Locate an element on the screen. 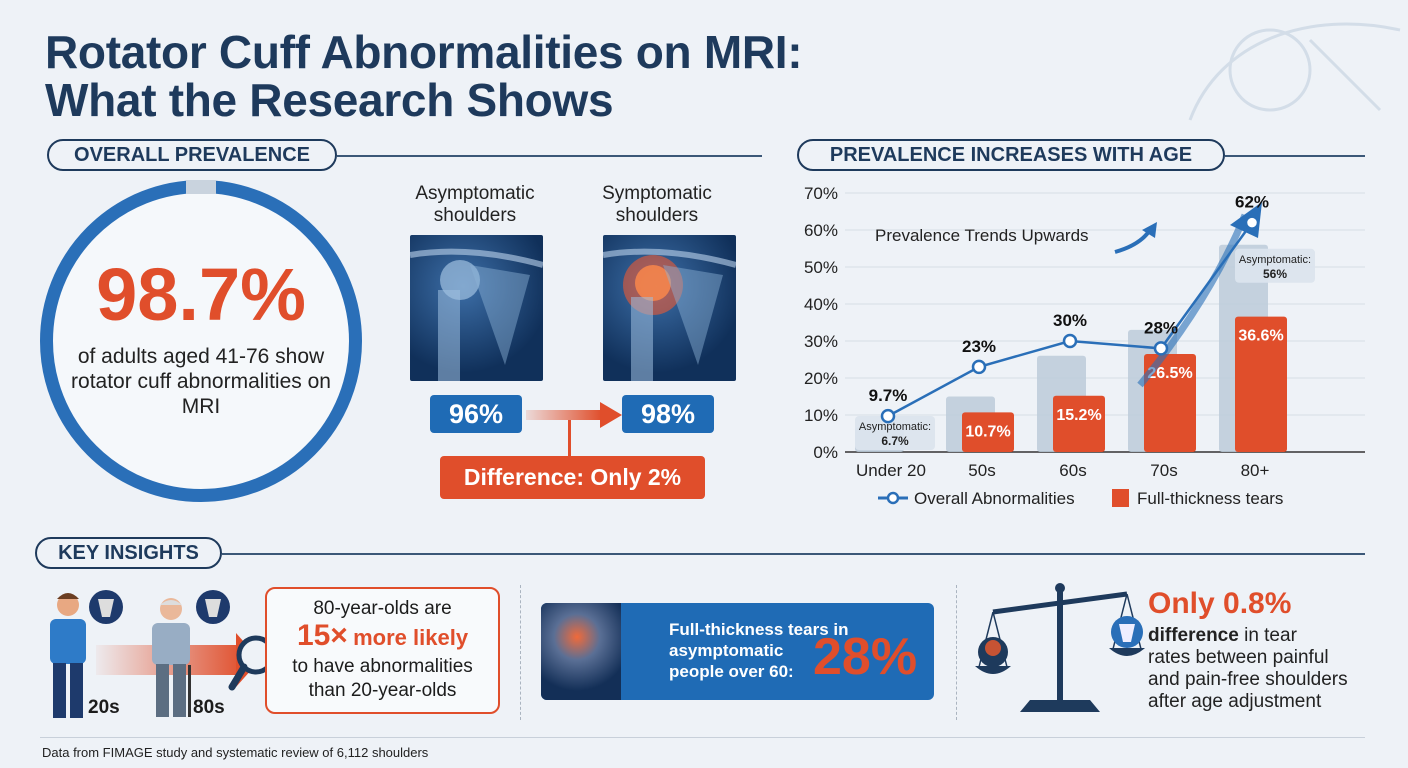  inflamed-shoulder-icon is located at coordinates (669, 314).